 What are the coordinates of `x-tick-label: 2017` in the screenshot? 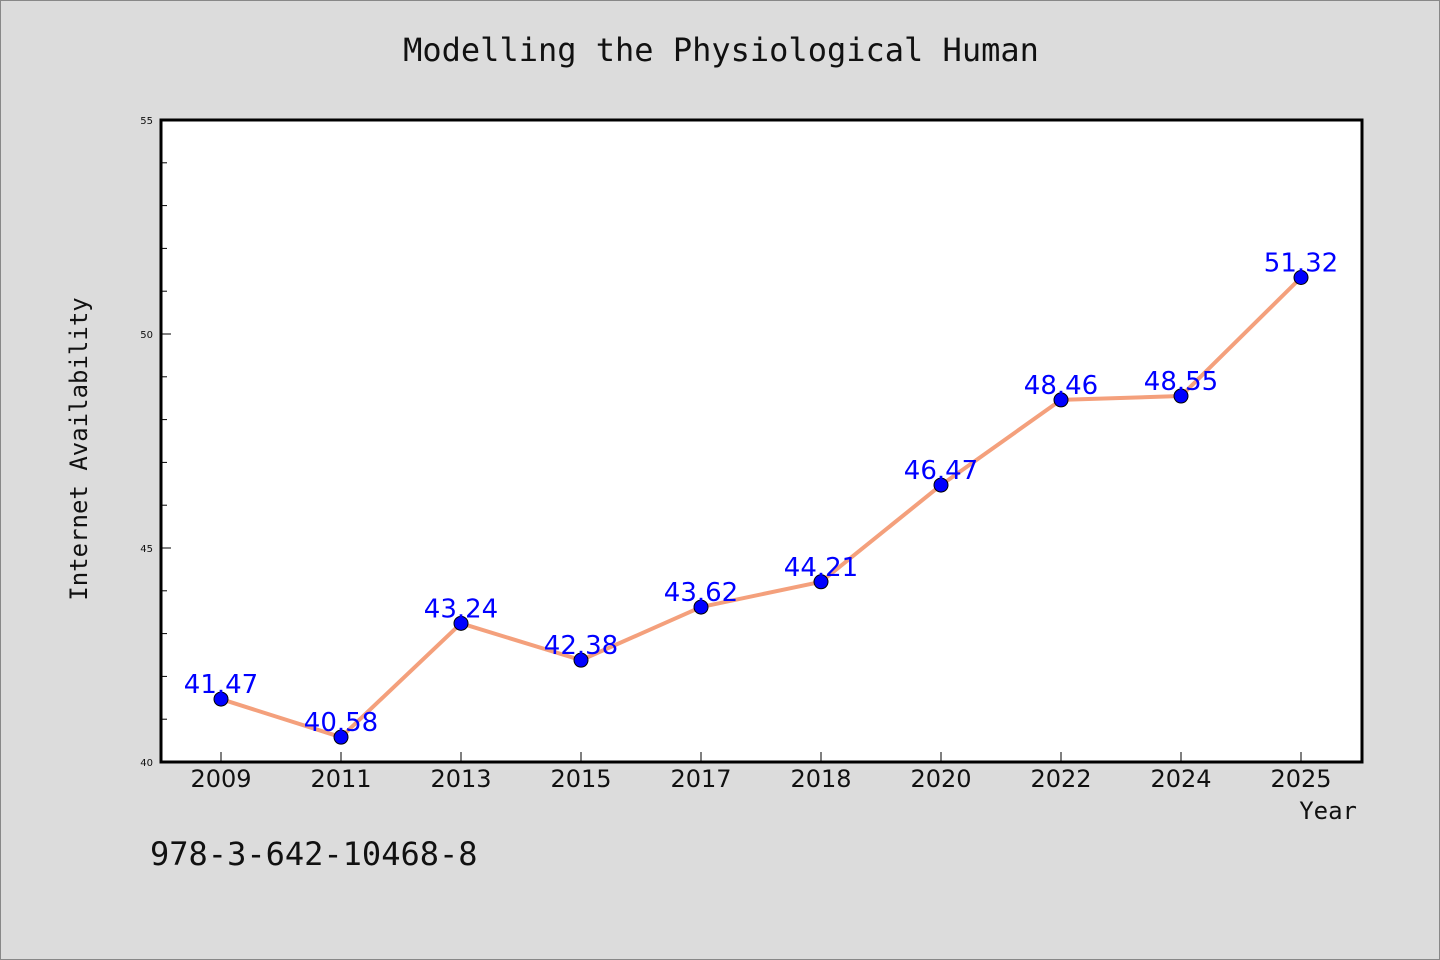 It's located at (700, 779).